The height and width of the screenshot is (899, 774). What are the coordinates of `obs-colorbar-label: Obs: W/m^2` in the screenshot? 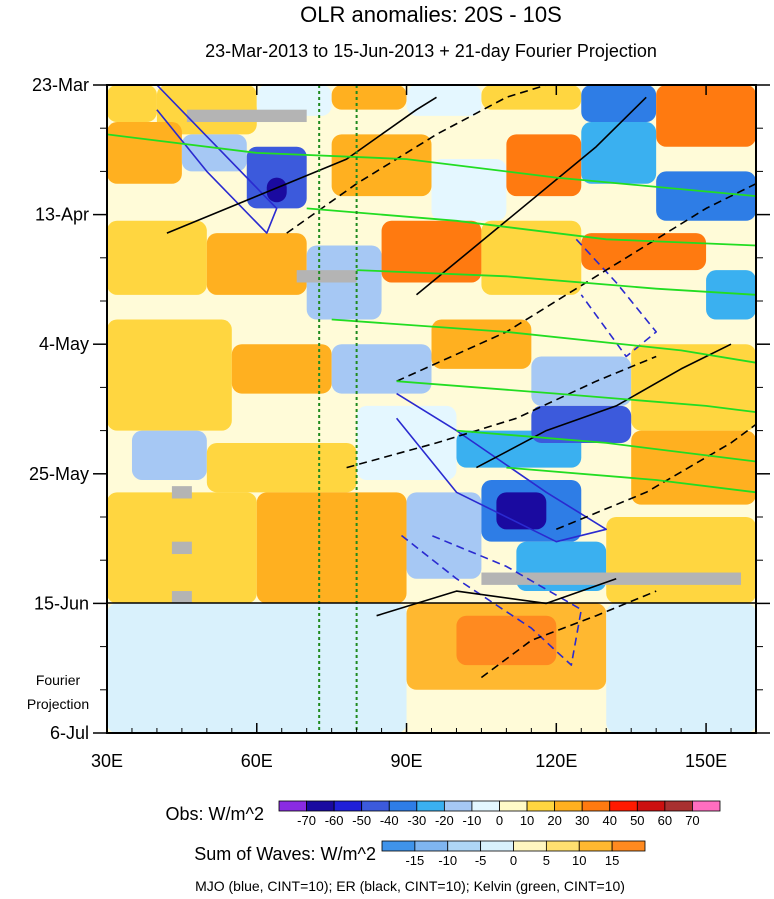 It's located at (215, 814).